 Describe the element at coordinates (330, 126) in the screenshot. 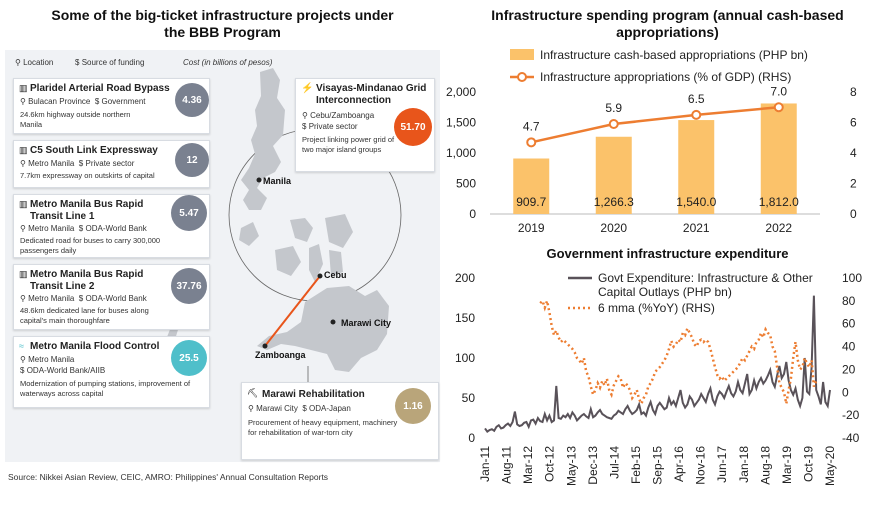

I see `project-meta: $ Private sector` at that location.